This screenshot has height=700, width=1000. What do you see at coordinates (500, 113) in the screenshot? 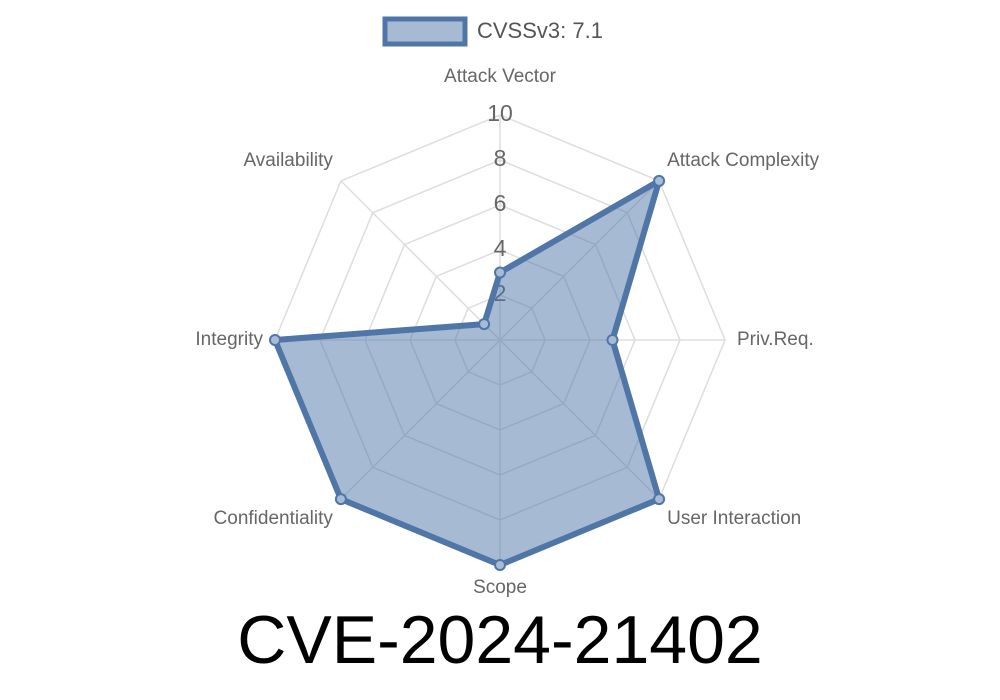
I see `r-tick-label: 10` at bounding box center [500, 113].